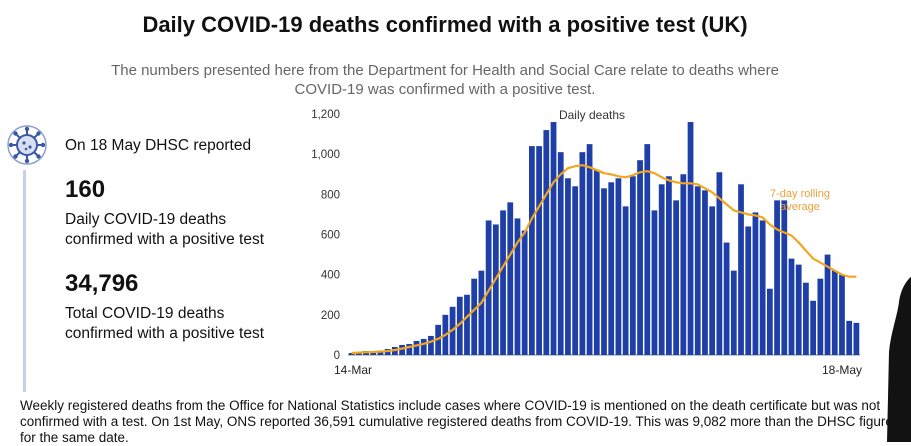 This screenshot has height=446, width=911. Describe the element at coordinates (27, 145) in the screenshot. I see `coronavirus-icon` at that location.